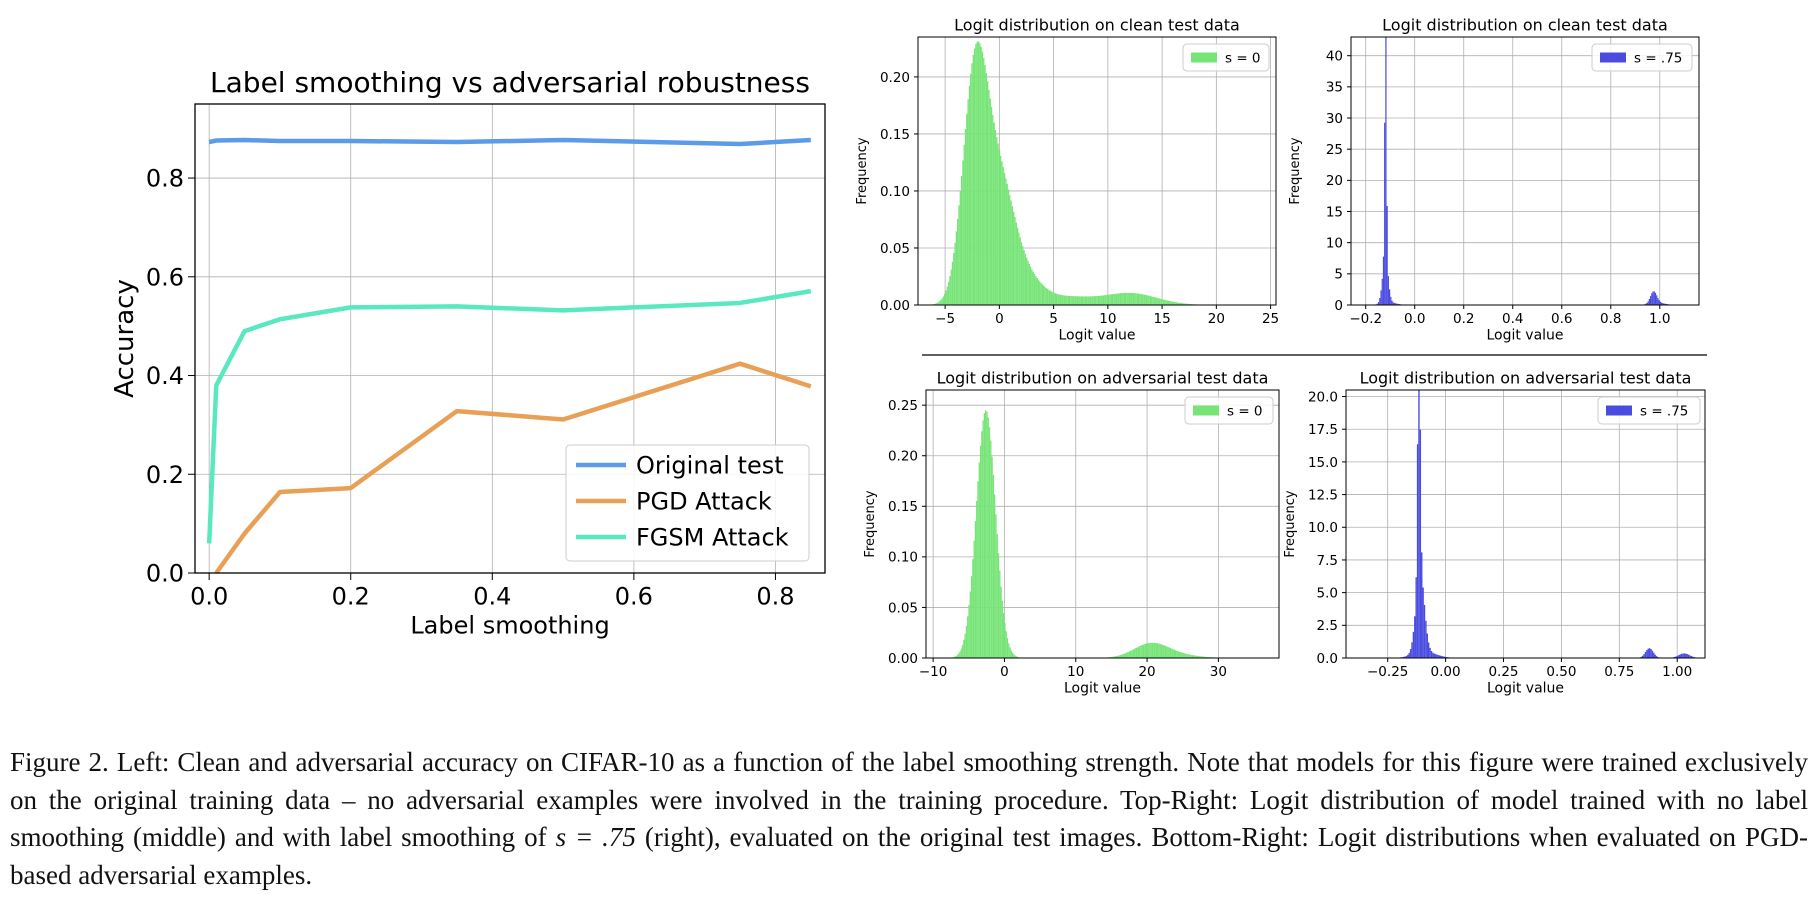 This screenshot has height=913, width=1814. What do you see at coordinates (1561, 319) in the screenshot?
I see `x-tick-label: 0.6` at bounding box center [1561, 319].